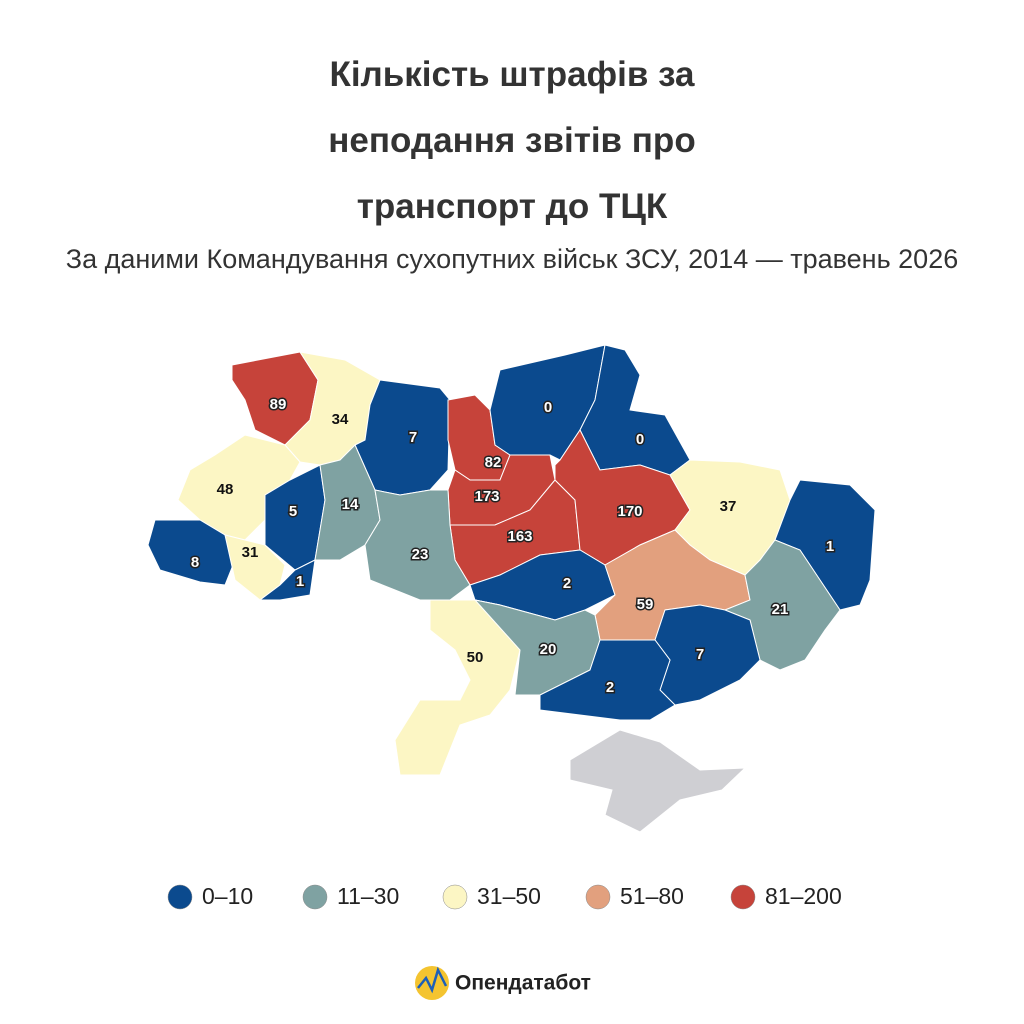 Image resolution: width=1024 pixels, height=1024 pixels. What do you see at coordinates (340, 419) in the screenshot?
I see `region-value: 34` at bounding box center [340, 419].